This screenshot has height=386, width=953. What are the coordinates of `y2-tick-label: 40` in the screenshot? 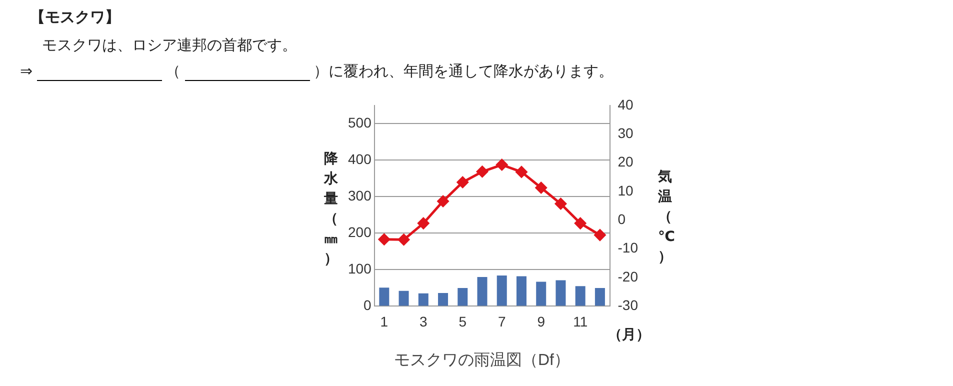 It's located at (626, 104).